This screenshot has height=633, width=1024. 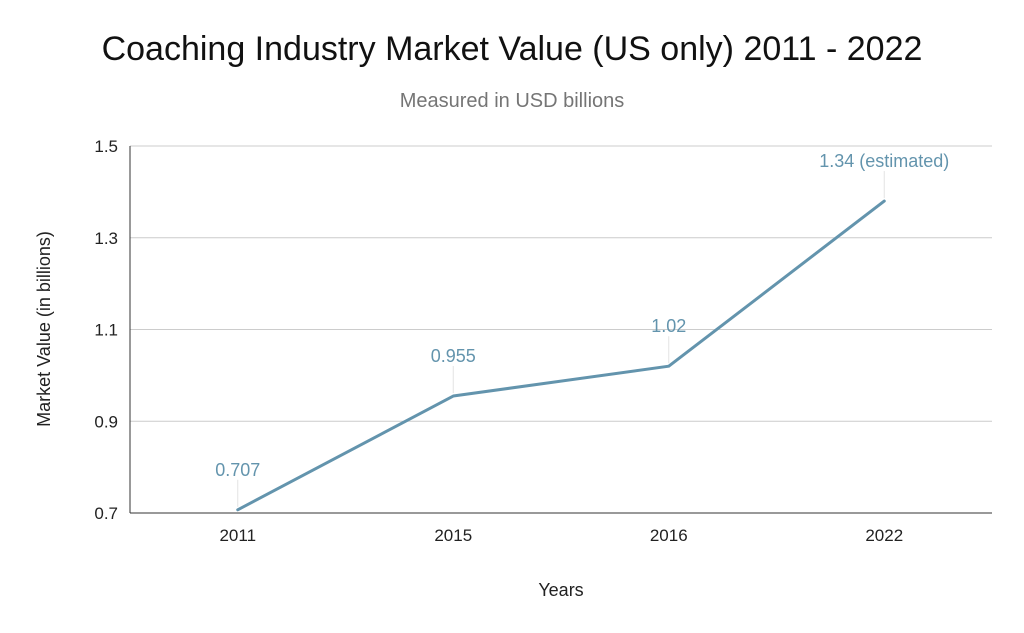 What do you see at coordinates (884, 161) in the screenshot?
I see `data-label: 1.34 (estimated)` at bounding box center [884, 161].